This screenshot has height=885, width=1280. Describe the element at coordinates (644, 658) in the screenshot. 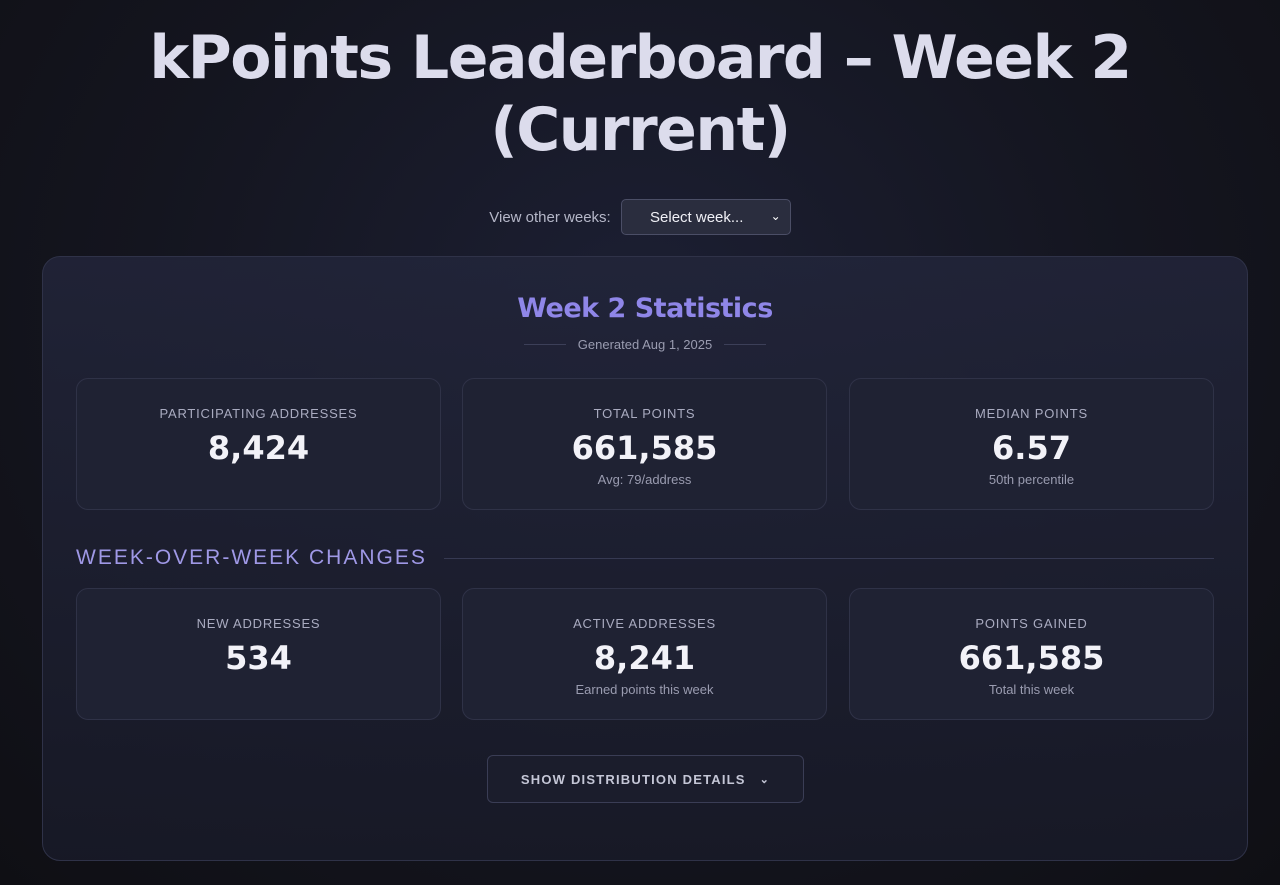

I see `change-card-value: 8,241` at that location.